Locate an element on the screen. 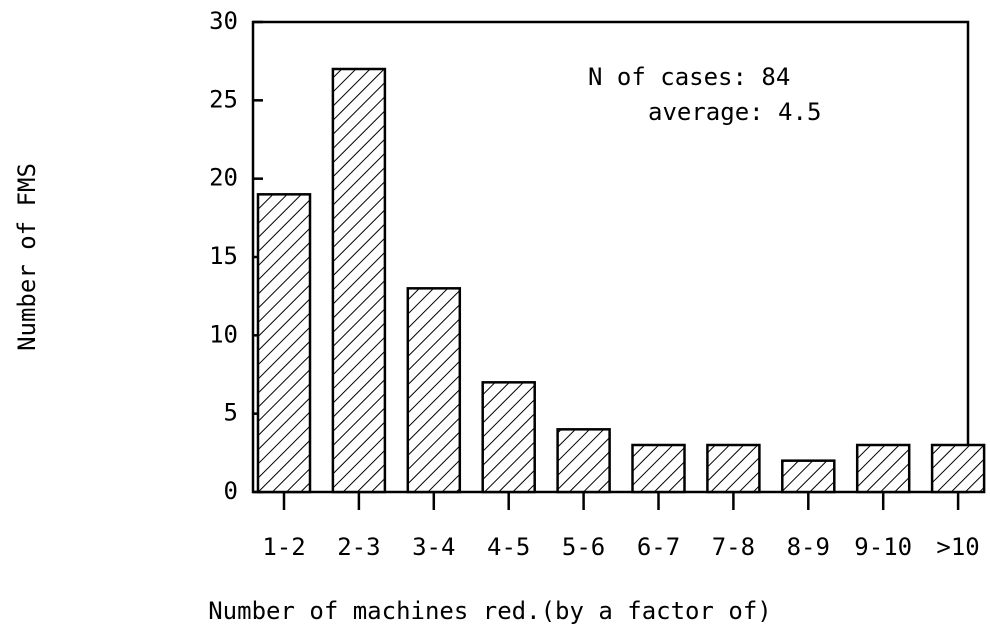 The image size is (990, 639). x-tick-label: 9-10 is located at coordinates (883, 547).